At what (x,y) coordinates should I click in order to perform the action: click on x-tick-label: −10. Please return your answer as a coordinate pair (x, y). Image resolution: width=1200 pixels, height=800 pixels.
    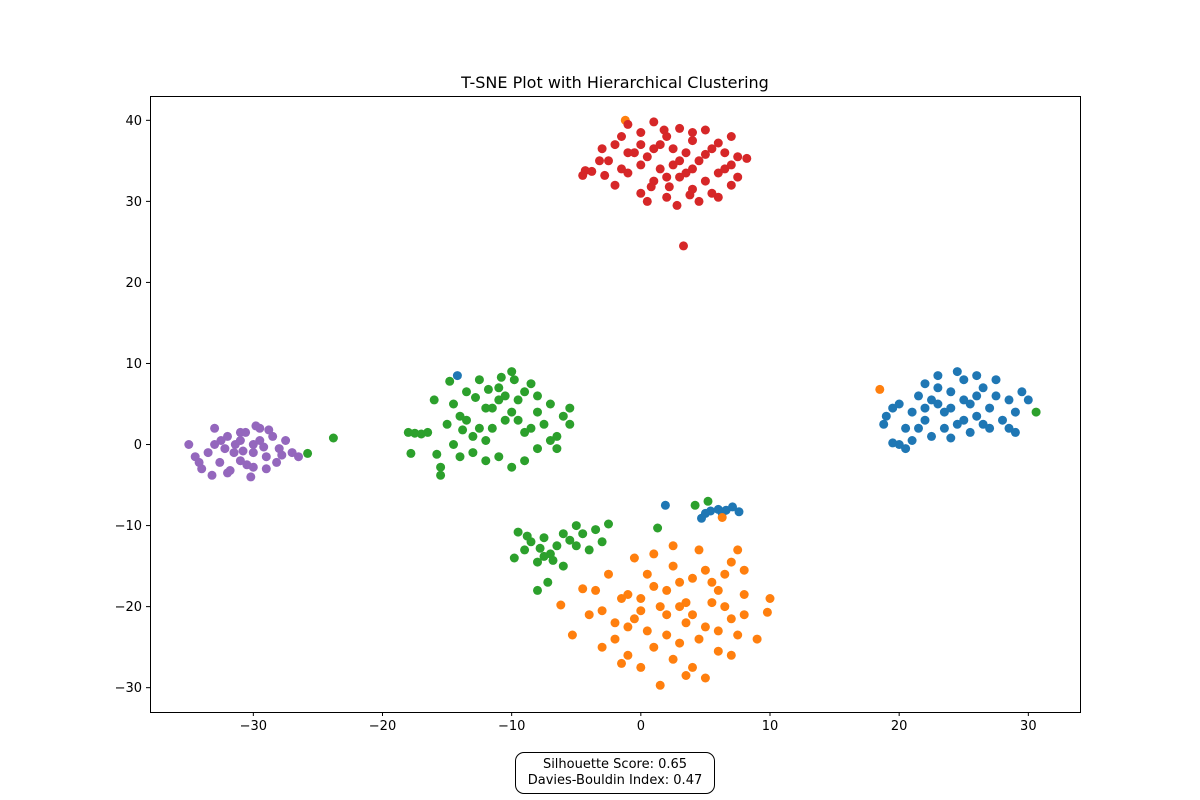
    Looking at the image, I should click on (511, 726).